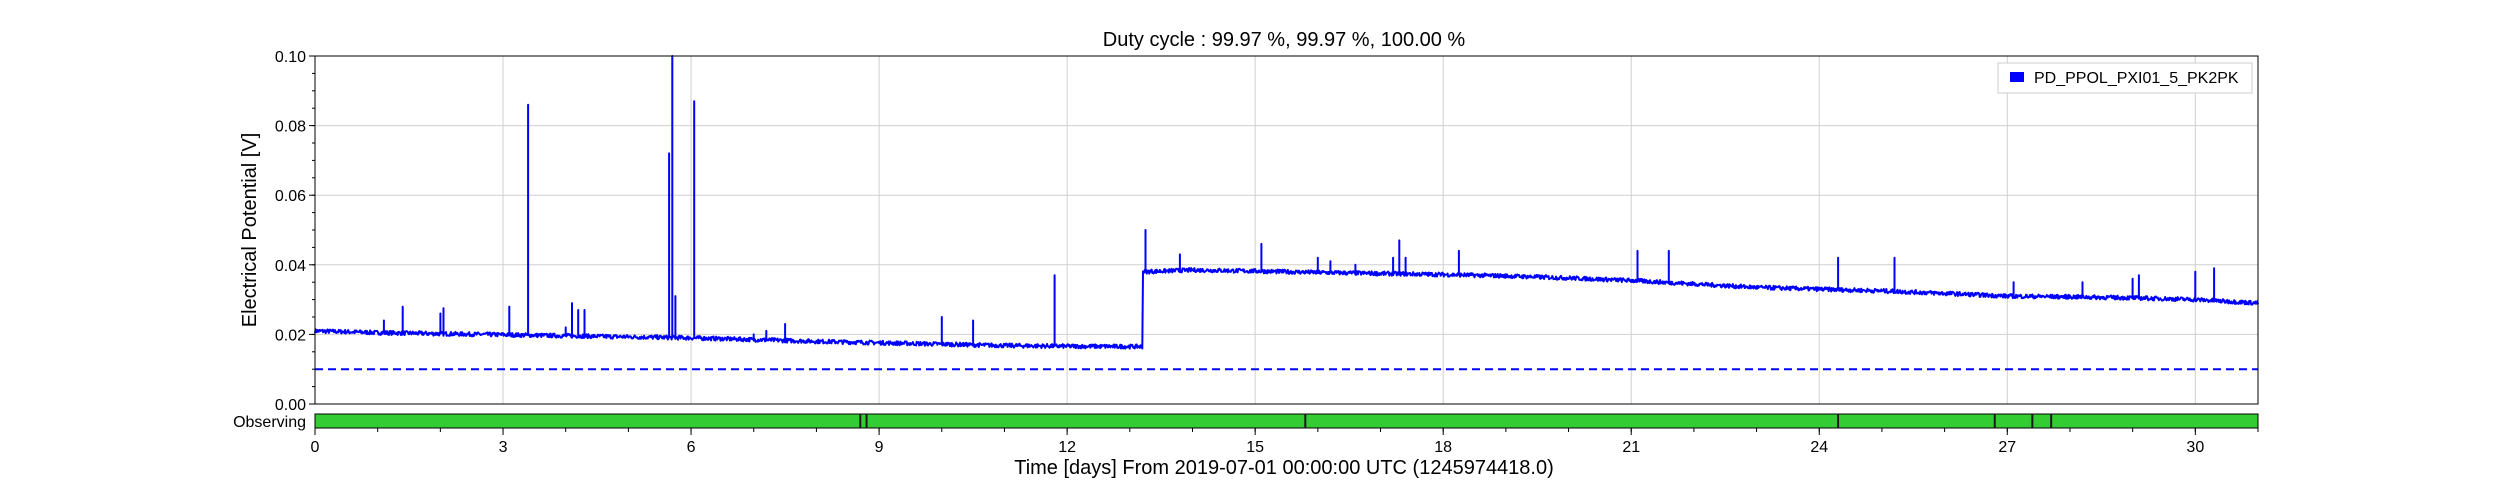 This screenshot has width=2500, height=500. Describe the element at coordinates (1819, 447) in the screenshot. I see `x-tick-label: 24` at that location.